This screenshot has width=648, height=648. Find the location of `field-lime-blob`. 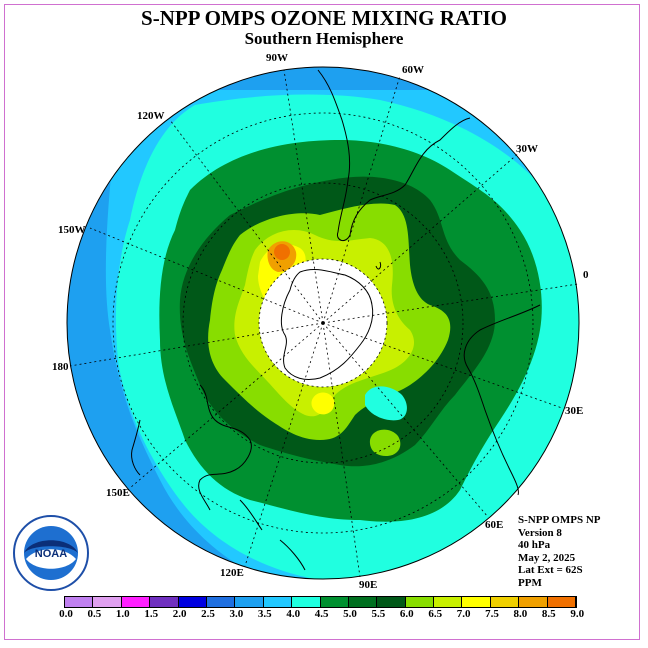

field-lime-blob is located at coordinates (385, 442).